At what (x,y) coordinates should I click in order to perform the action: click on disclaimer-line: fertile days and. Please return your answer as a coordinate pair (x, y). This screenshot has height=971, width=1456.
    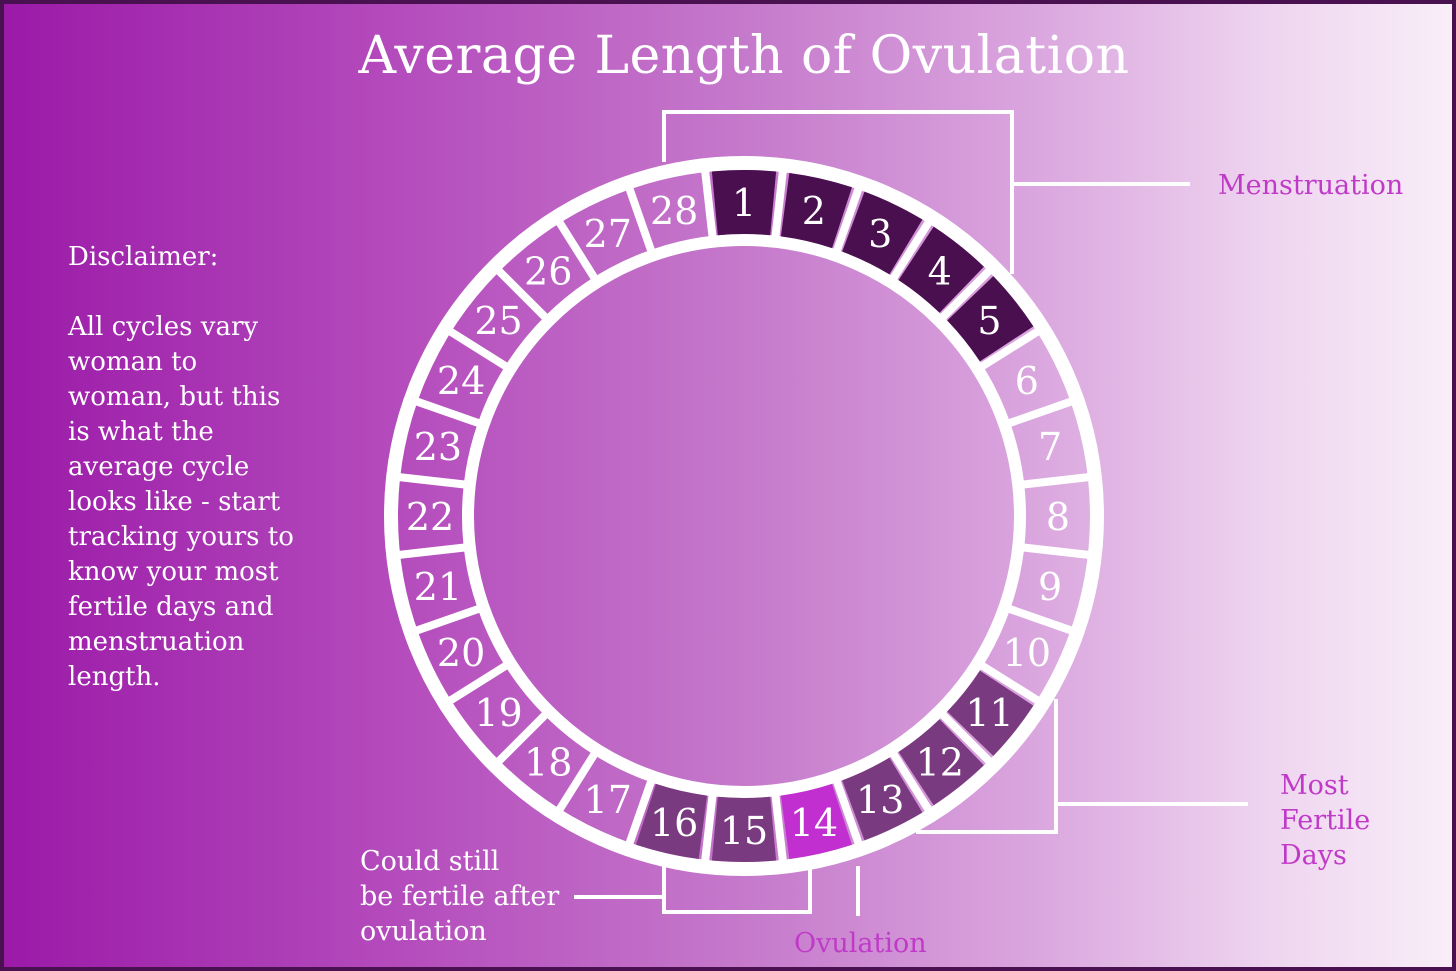
    Looking at the image, I should click on (171, 607).